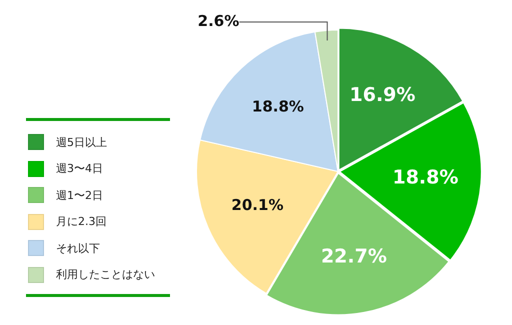  What do you see at coordinates (353, 257) in the screenshot?
I see `data-label: 22.7%` at bounding box center [353, 257].